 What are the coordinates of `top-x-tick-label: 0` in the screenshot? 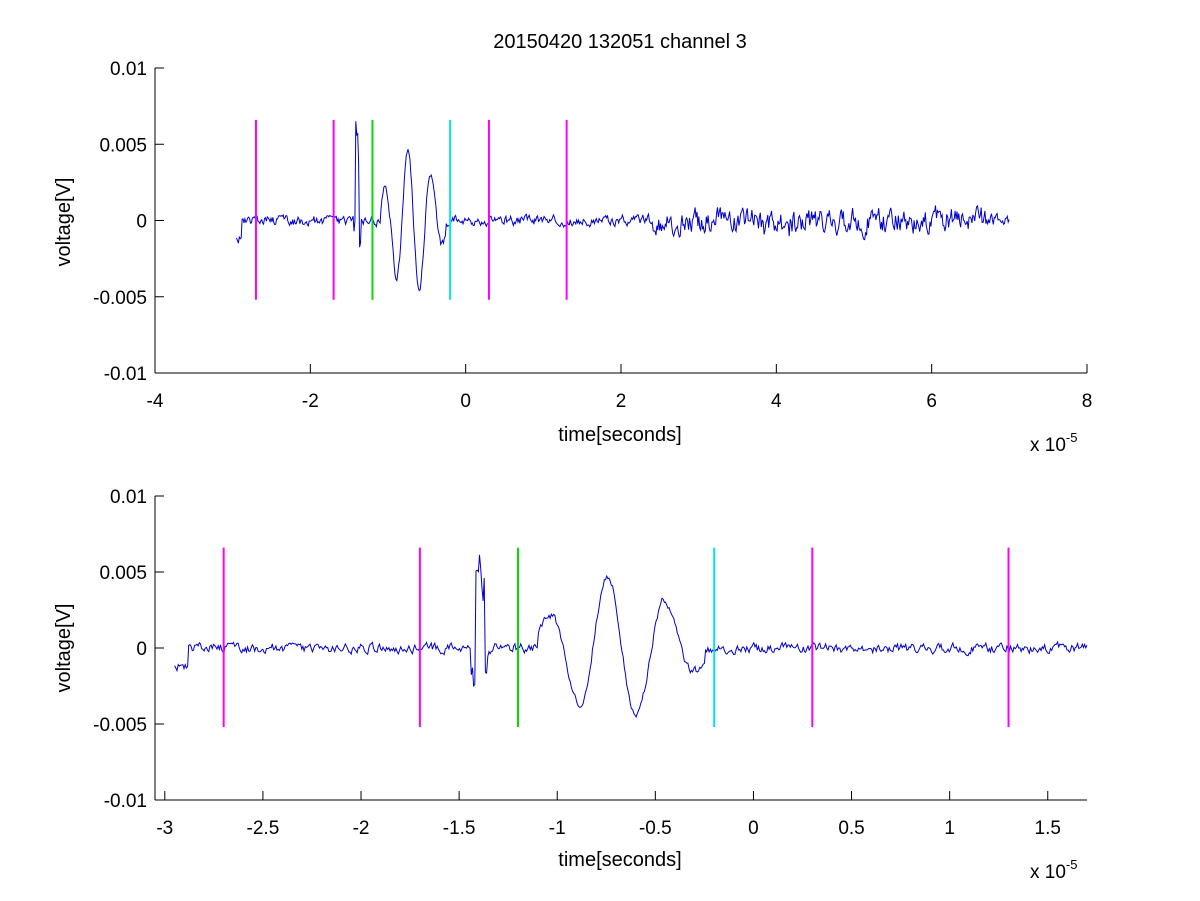 It's located at (465, 401).